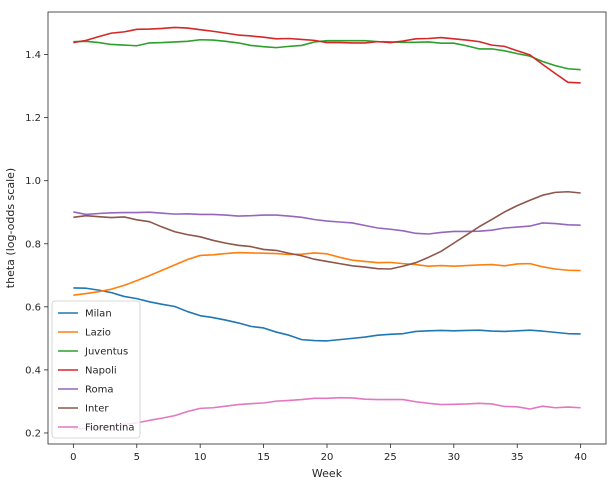 The height and width of the screenshot is (487, 616). What do you see at coordinates (327, 314) in the screenshot?
I see `series-line-milan` at bounding box center [327, 314].